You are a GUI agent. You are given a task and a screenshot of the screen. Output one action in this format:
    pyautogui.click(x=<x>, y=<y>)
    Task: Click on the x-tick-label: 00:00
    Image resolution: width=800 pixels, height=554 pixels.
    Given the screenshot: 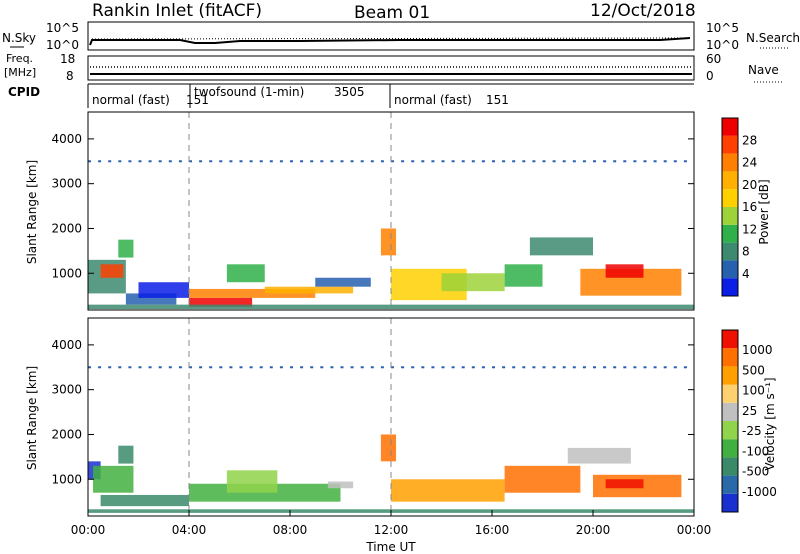 What is the action you would take?
    pyautogui.click(x=694, y=530)
    